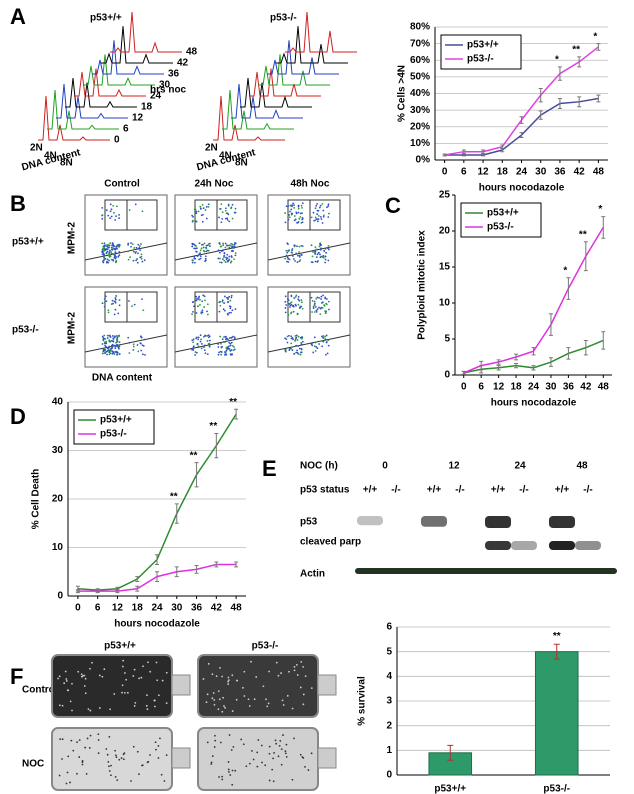 The height and width of the screenshot is (794, 634). Describe the element at coordinates (524, 545) in the screenshot. I see `band` at that location.